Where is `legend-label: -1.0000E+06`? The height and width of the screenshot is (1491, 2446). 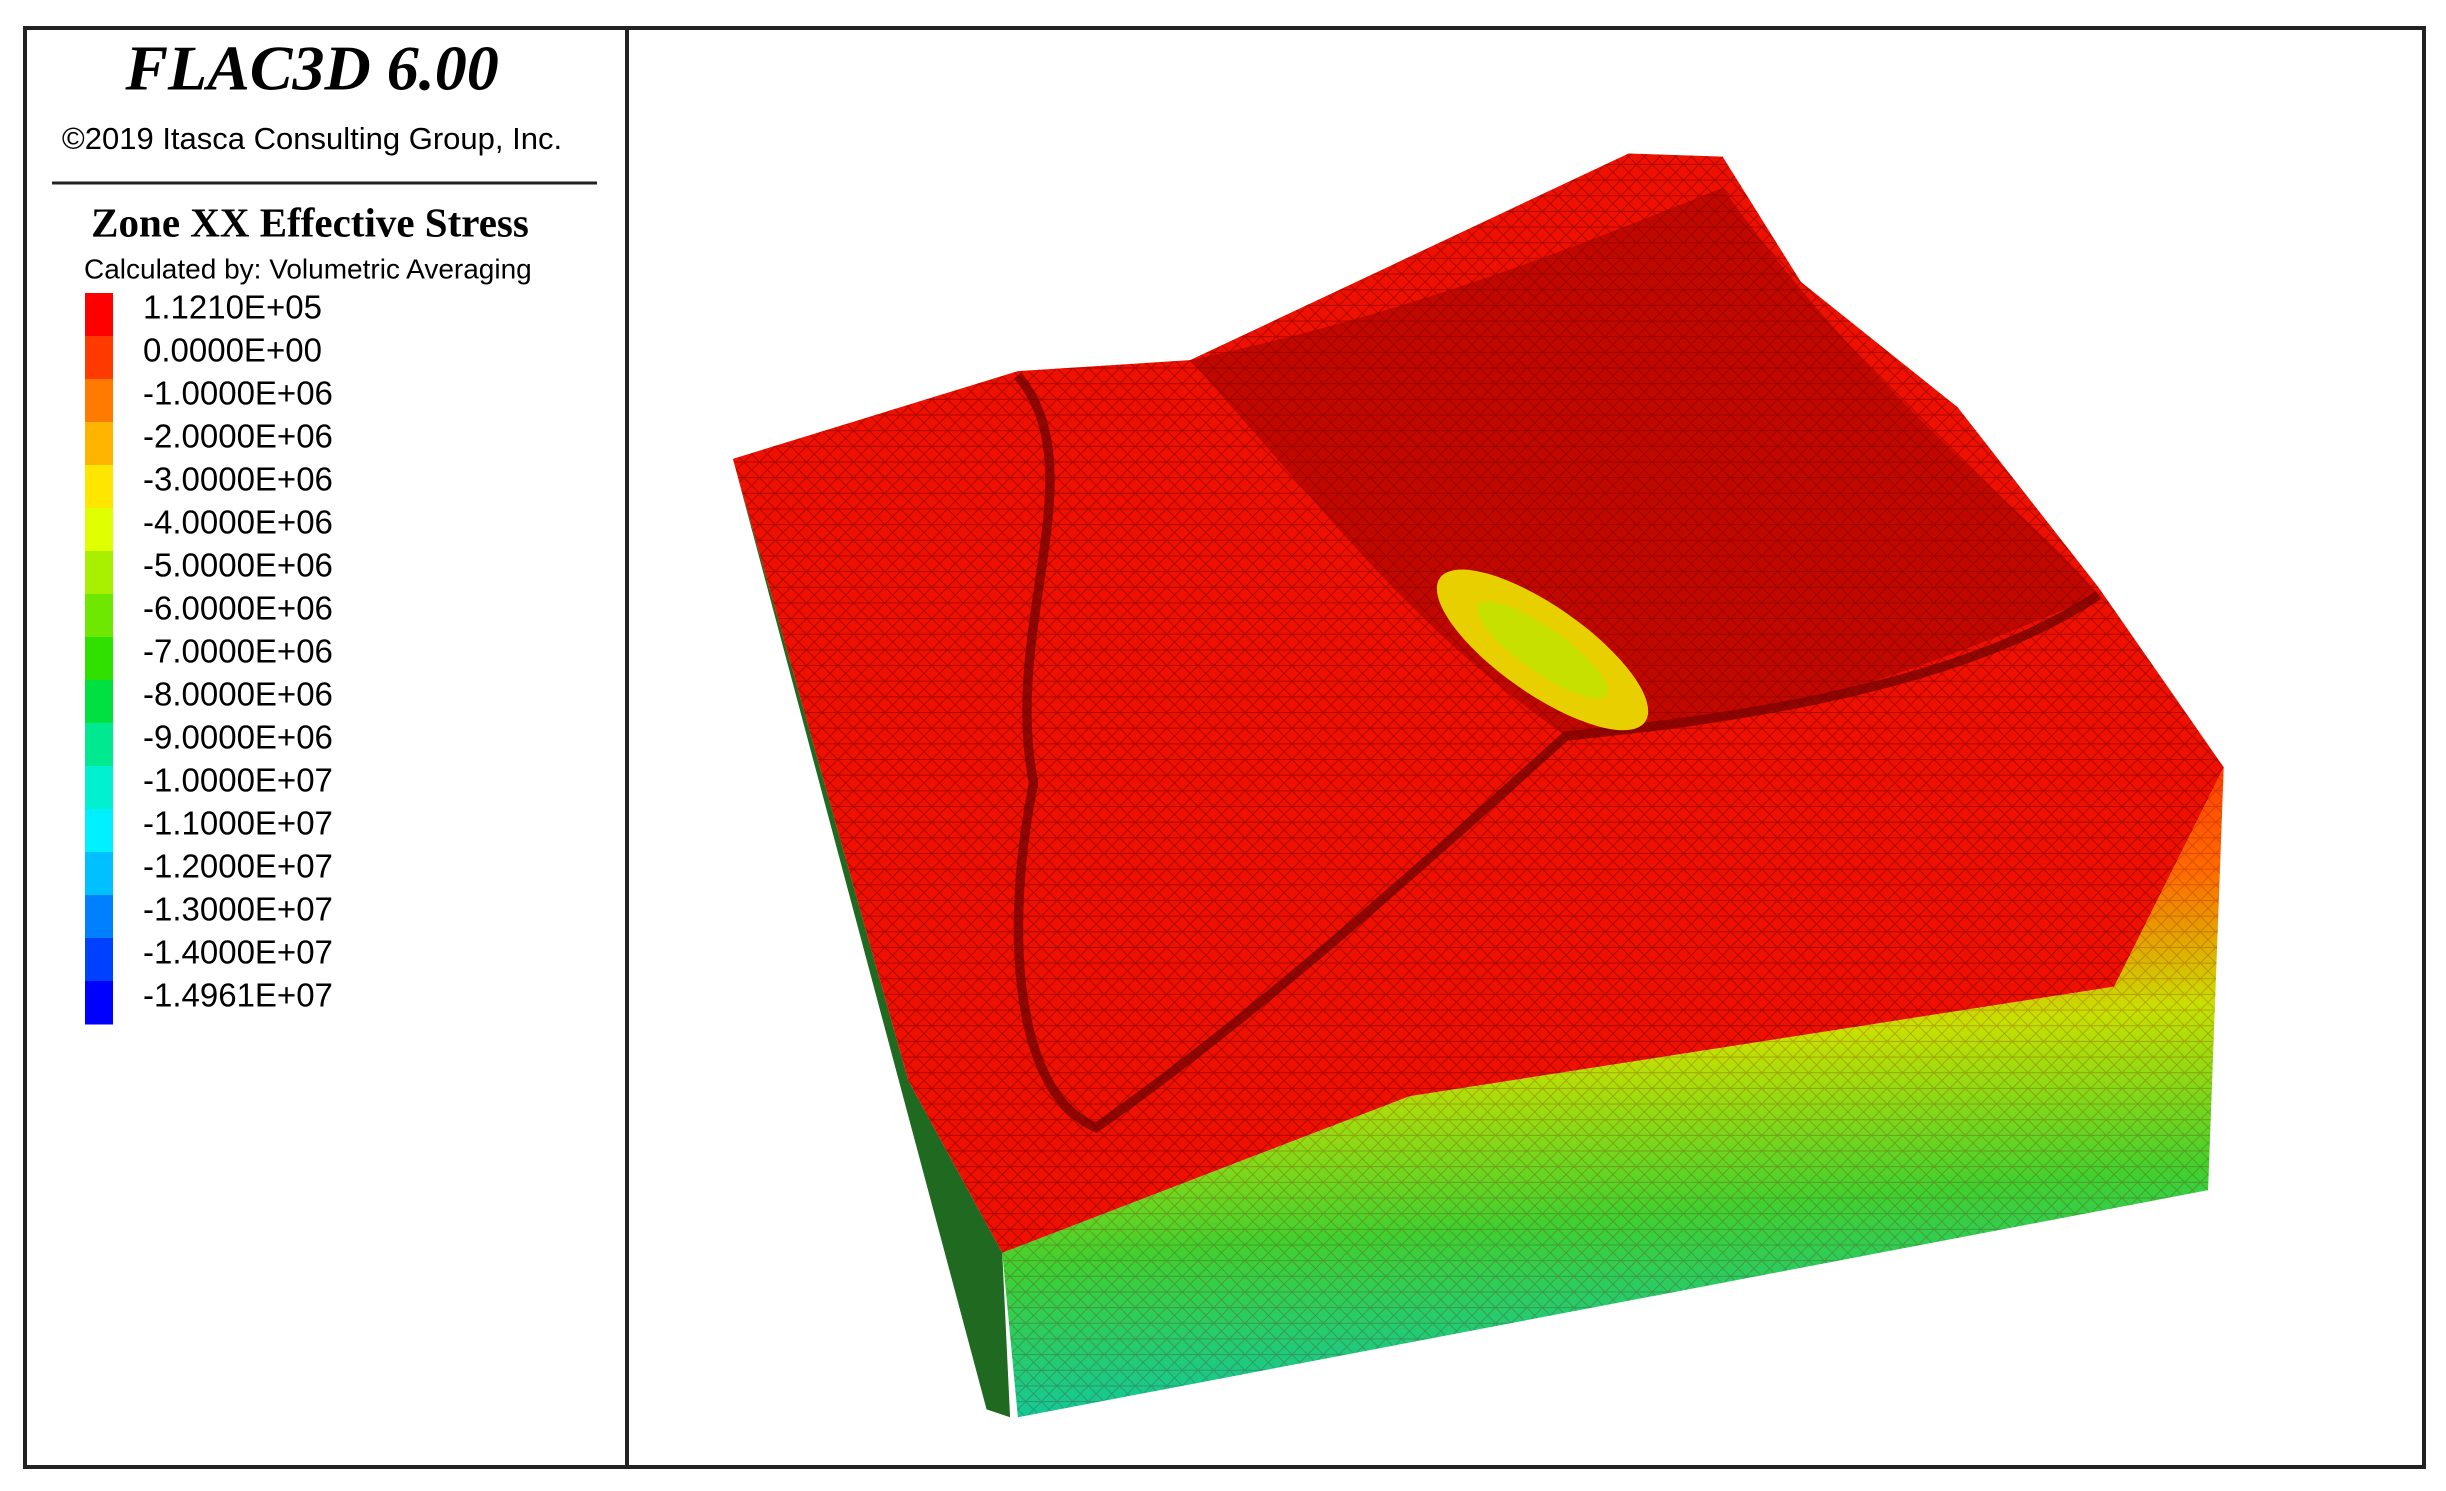 legend-label: -1.0000E+06 is located at coordinates (238, 393).